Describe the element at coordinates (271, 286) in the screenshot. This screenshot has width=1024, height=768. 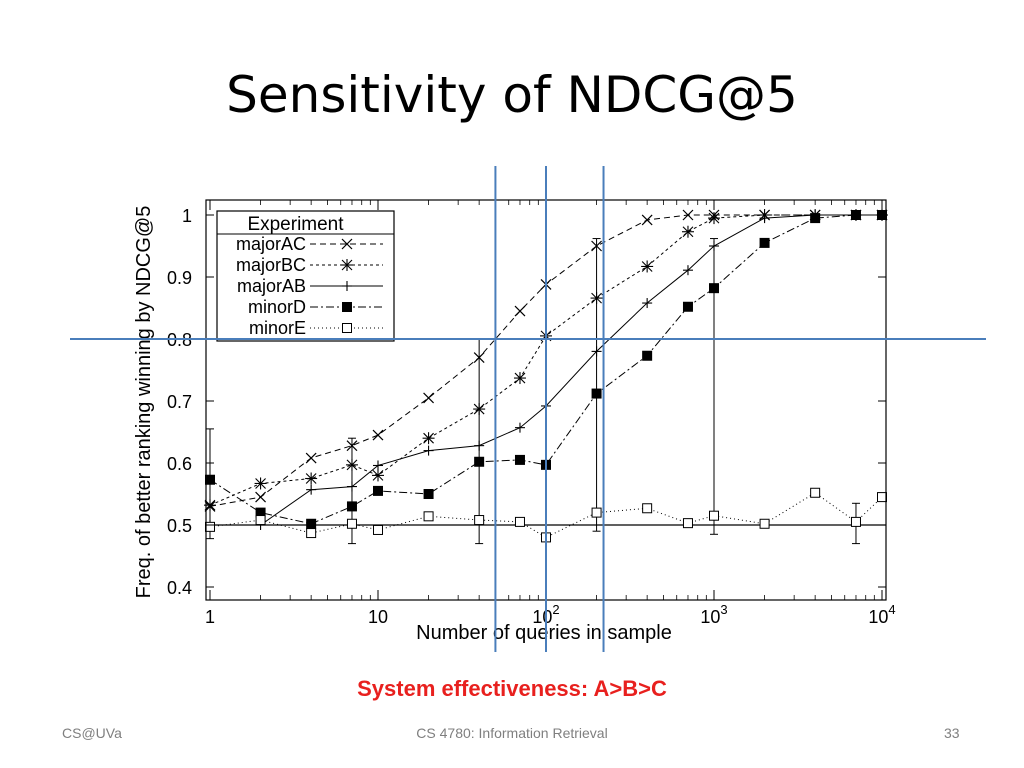
I see `legend-label: majorAB` at that location.